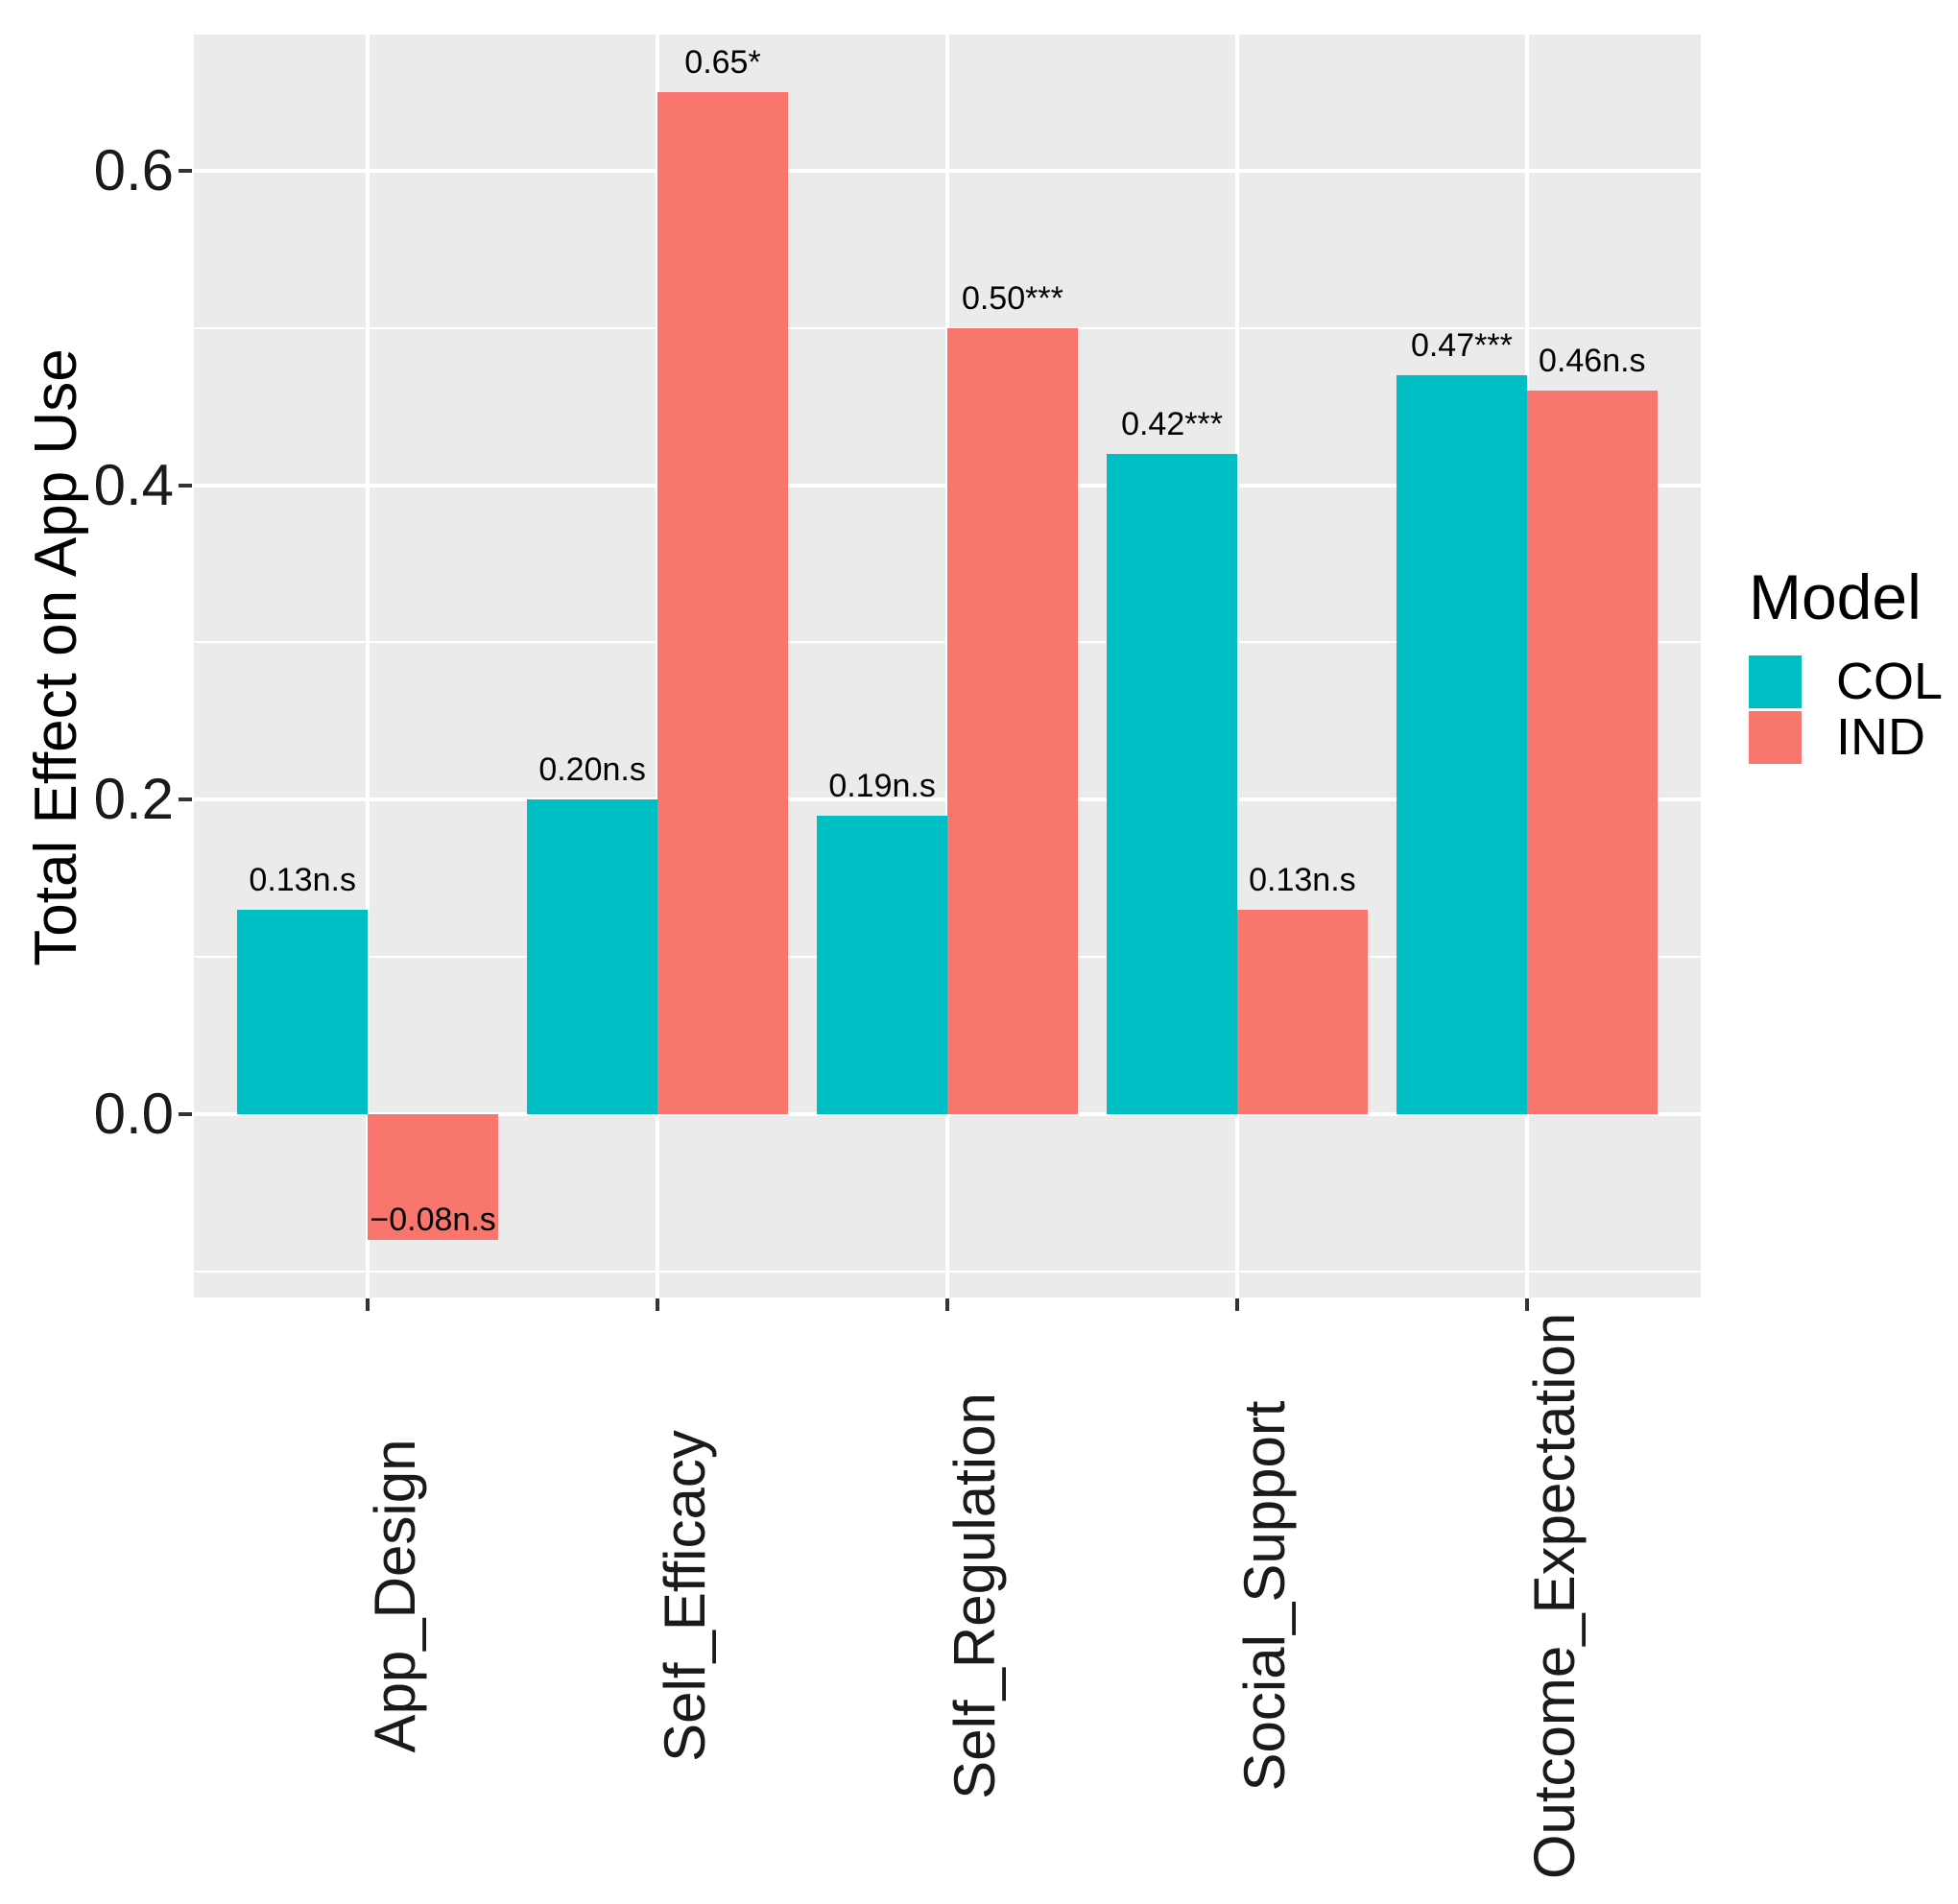 This screenshot has width=1958, height=1904. Describe the element at coordinates (1012, 298) in the screenshot. I see `bar-label-ind-self-regulation: 0.50***` at that location.